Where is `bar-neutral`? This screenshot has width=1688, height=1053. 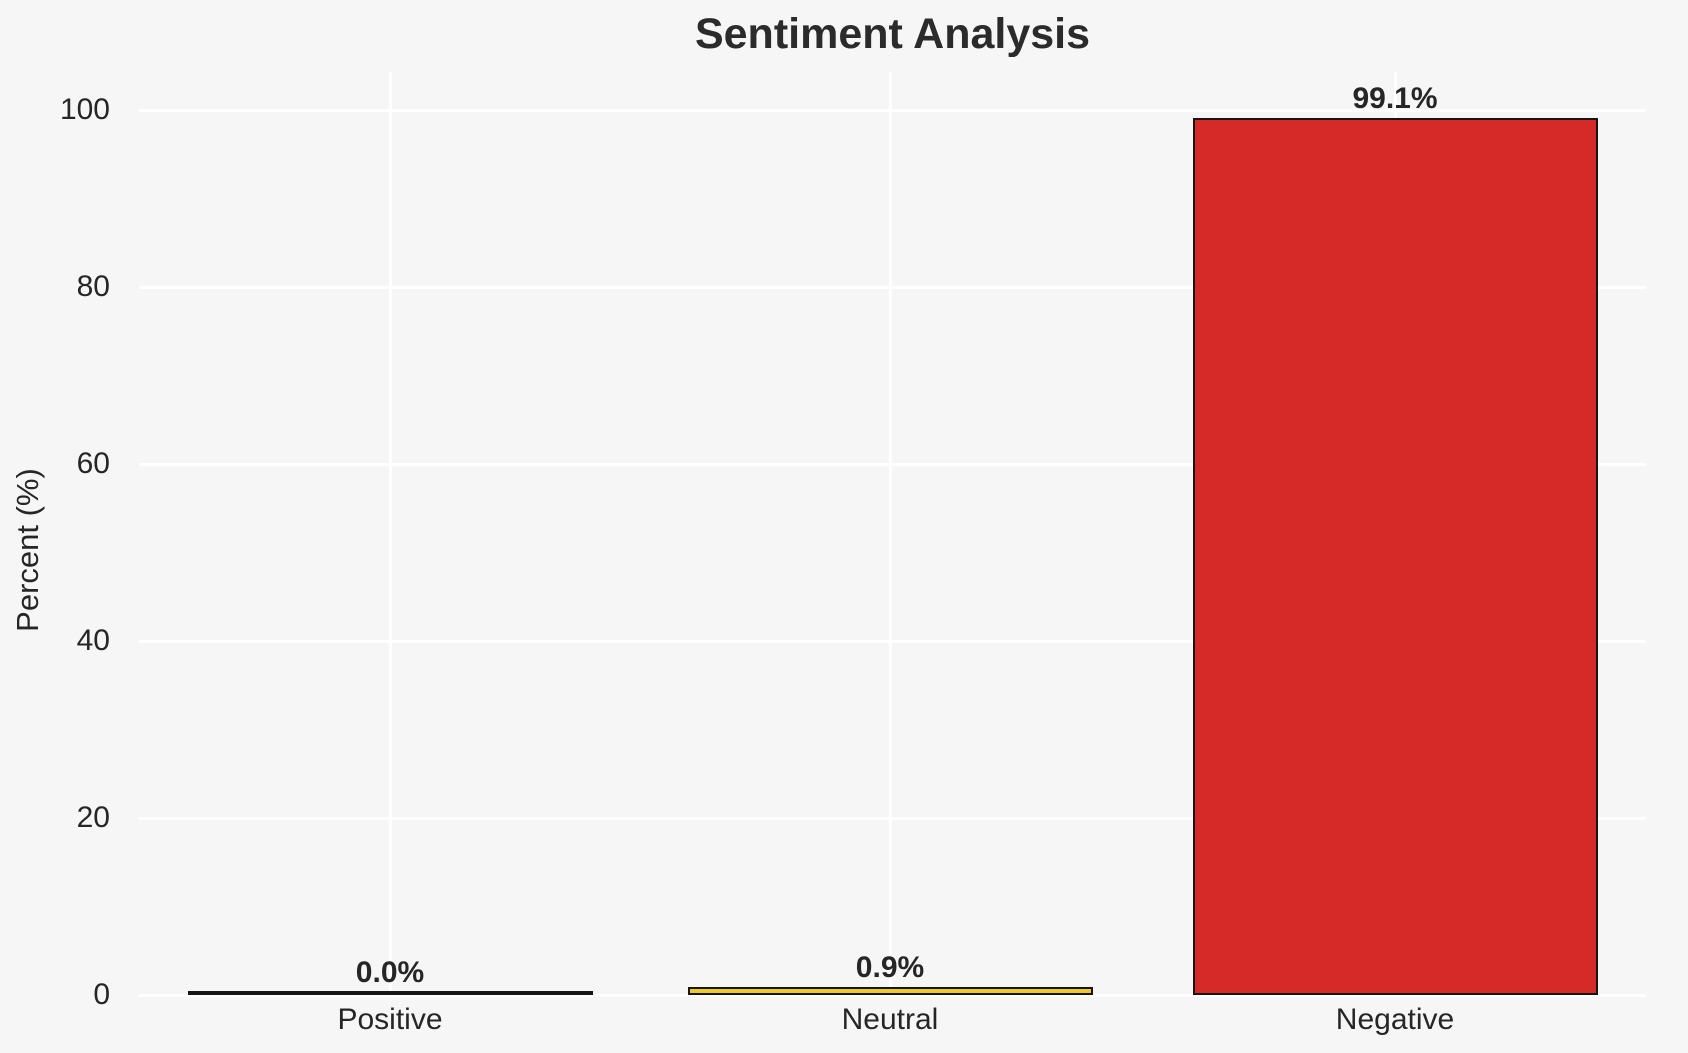
bar-neutral is located at coordinates (890, 991).